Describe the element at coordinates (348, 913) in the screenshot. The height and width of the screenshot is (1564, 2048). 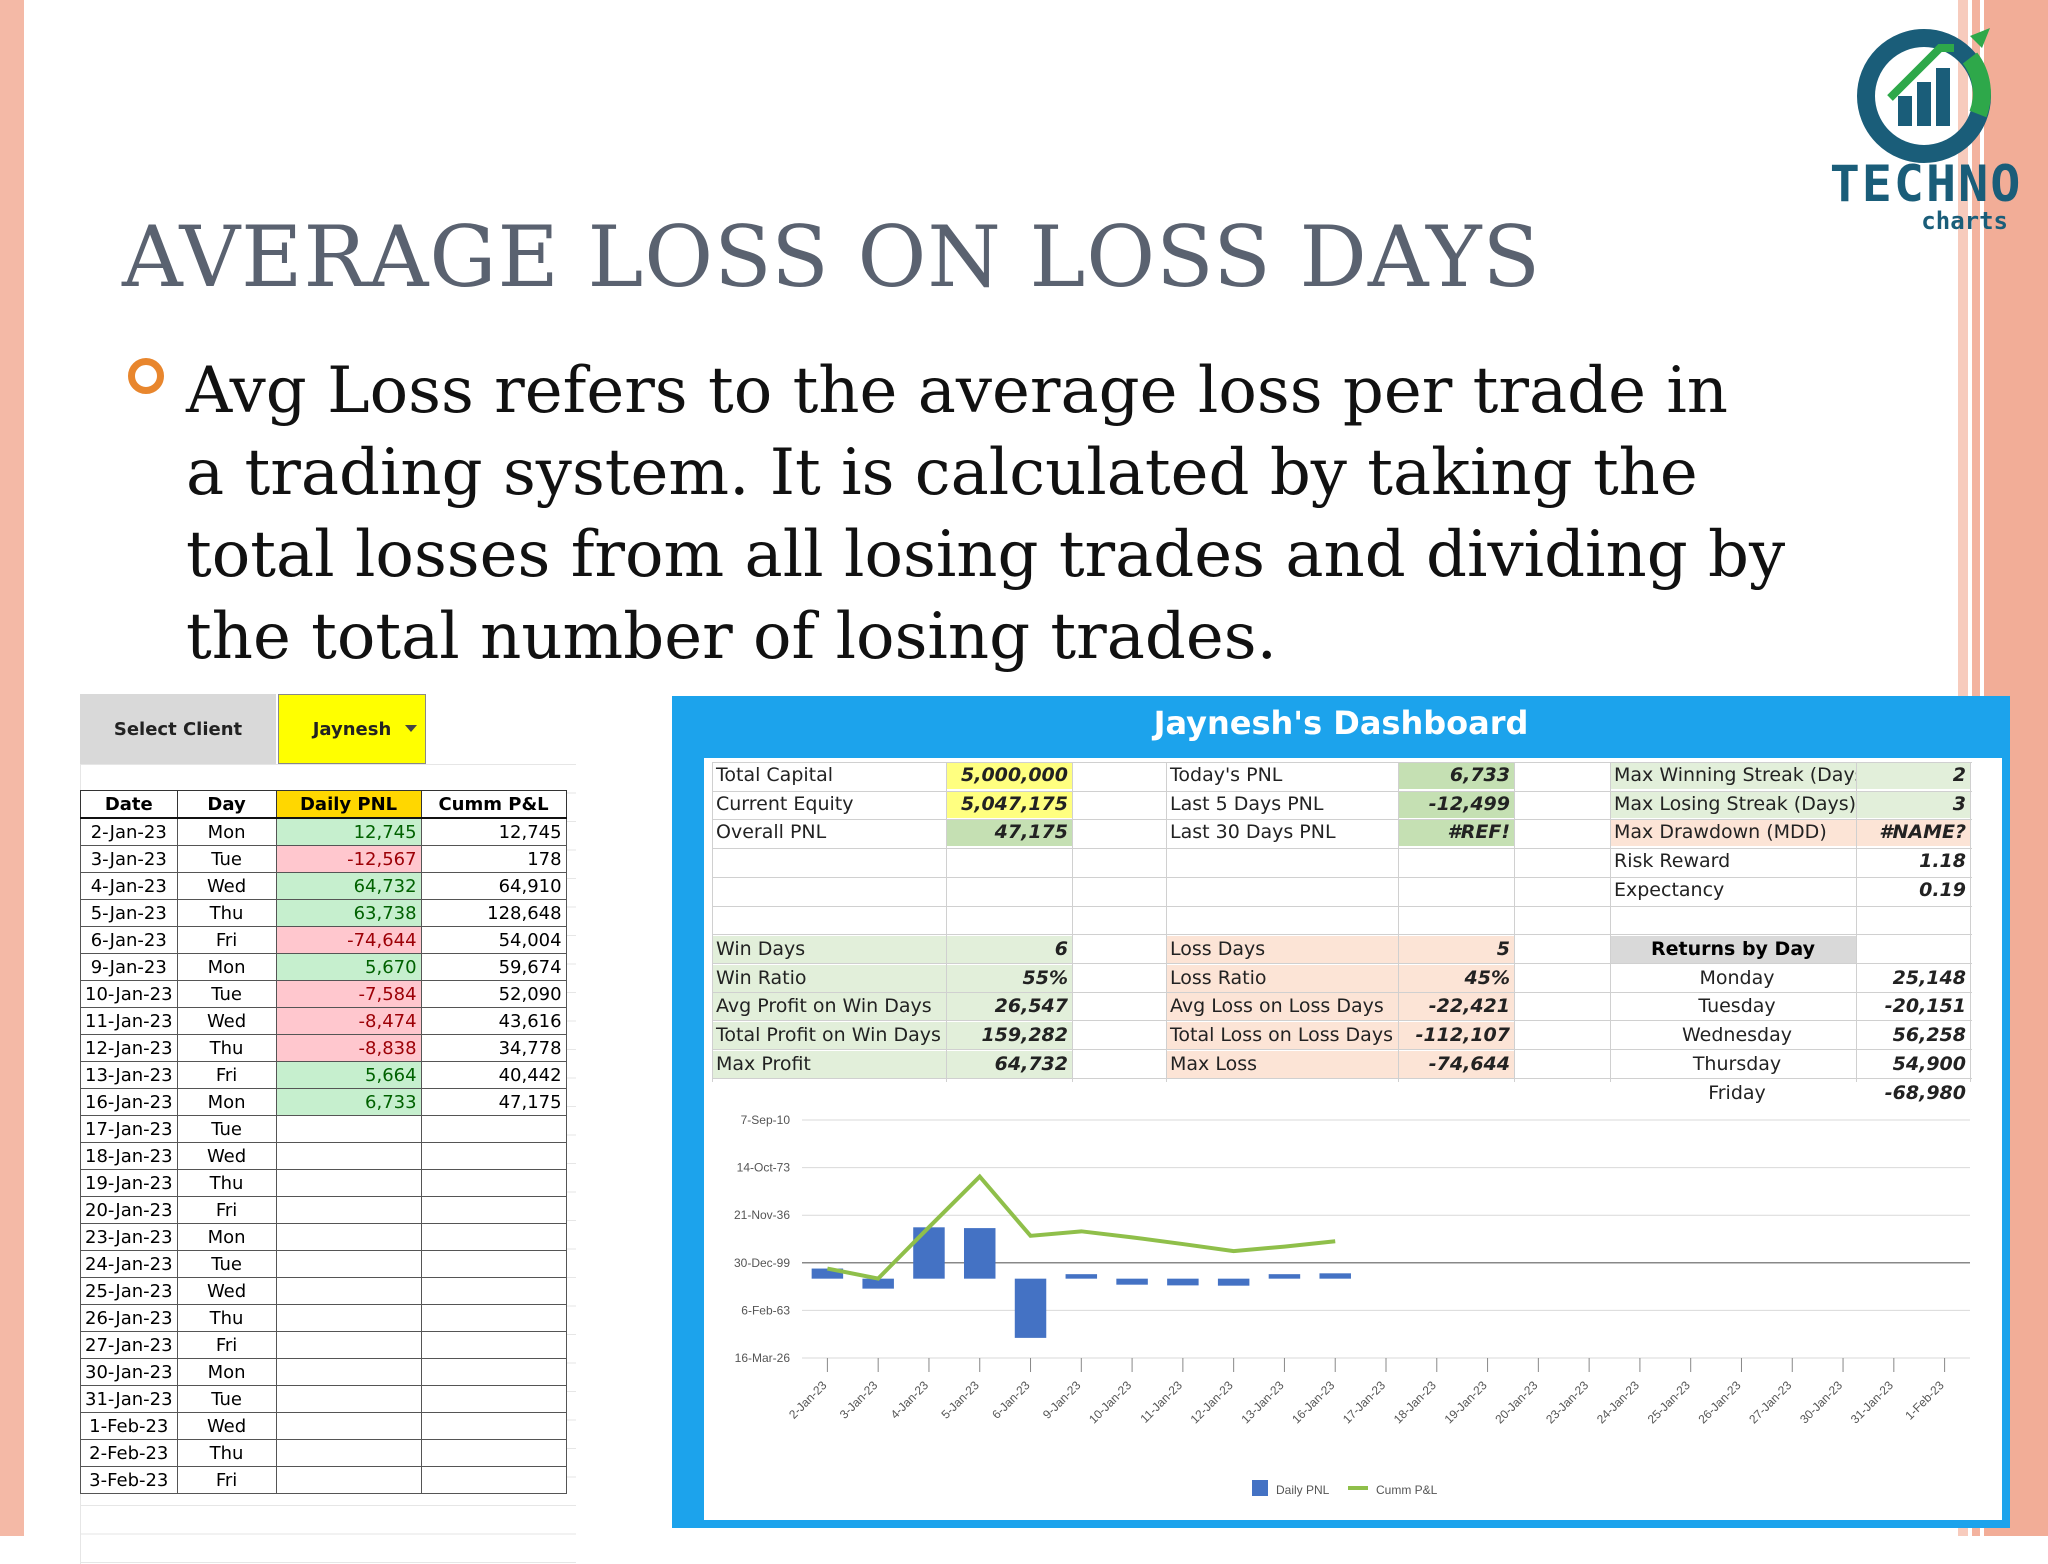
I see `daily-pnl-cell: 63,738` at that location.